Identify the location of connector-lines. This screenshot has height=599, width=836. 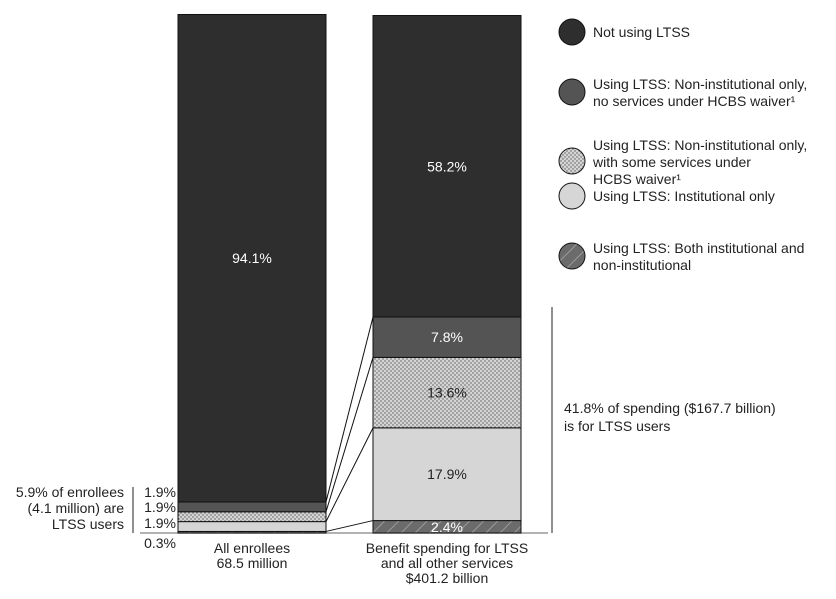
(349, 425).